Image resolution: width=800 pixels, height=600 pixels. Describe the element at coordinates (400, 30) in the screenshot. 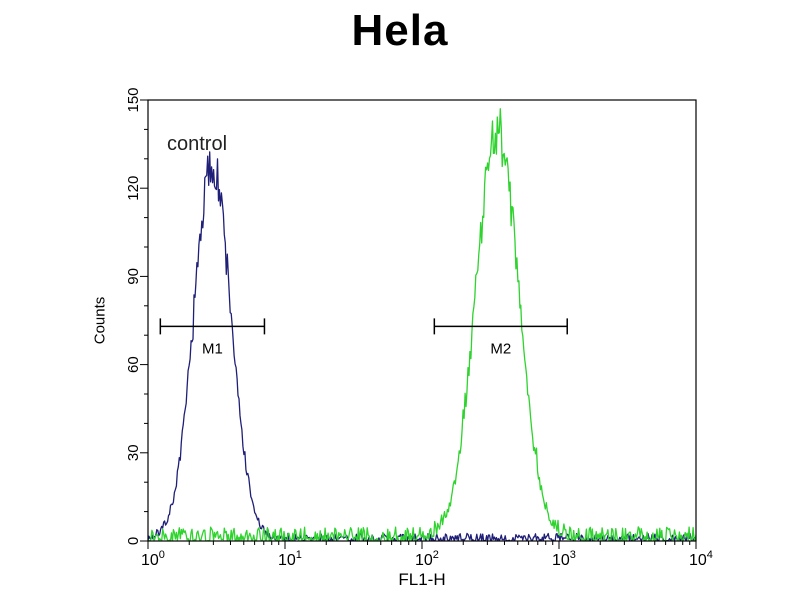

I see `chart-title: Hela` at that location.